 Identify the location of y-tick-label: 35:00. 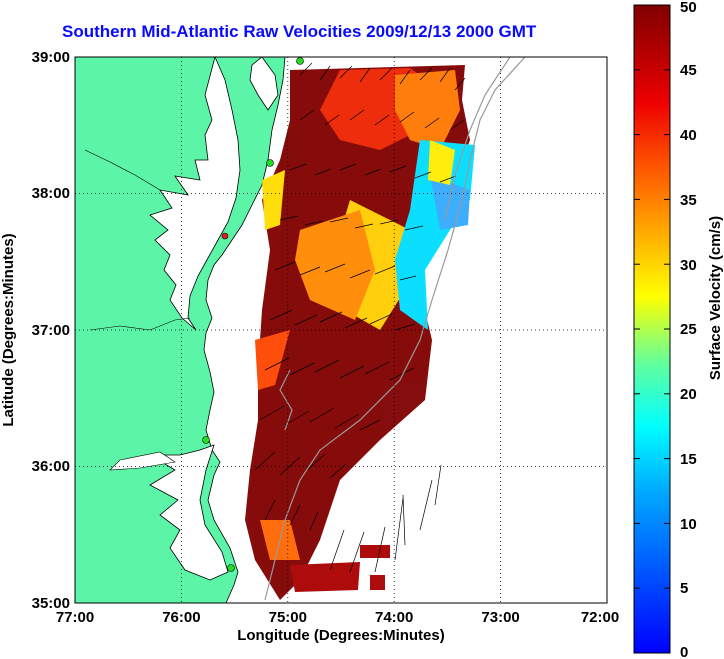
(51, 603).